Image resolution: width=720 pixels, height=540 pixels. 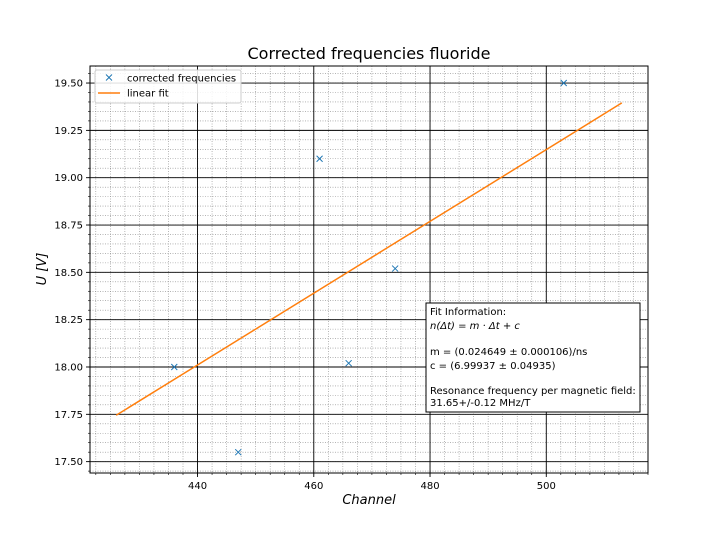 What do you see at coordinates (546, 486) in the screenshot?
I see `x-tick-label: 500` at bounding box center [546, 486].